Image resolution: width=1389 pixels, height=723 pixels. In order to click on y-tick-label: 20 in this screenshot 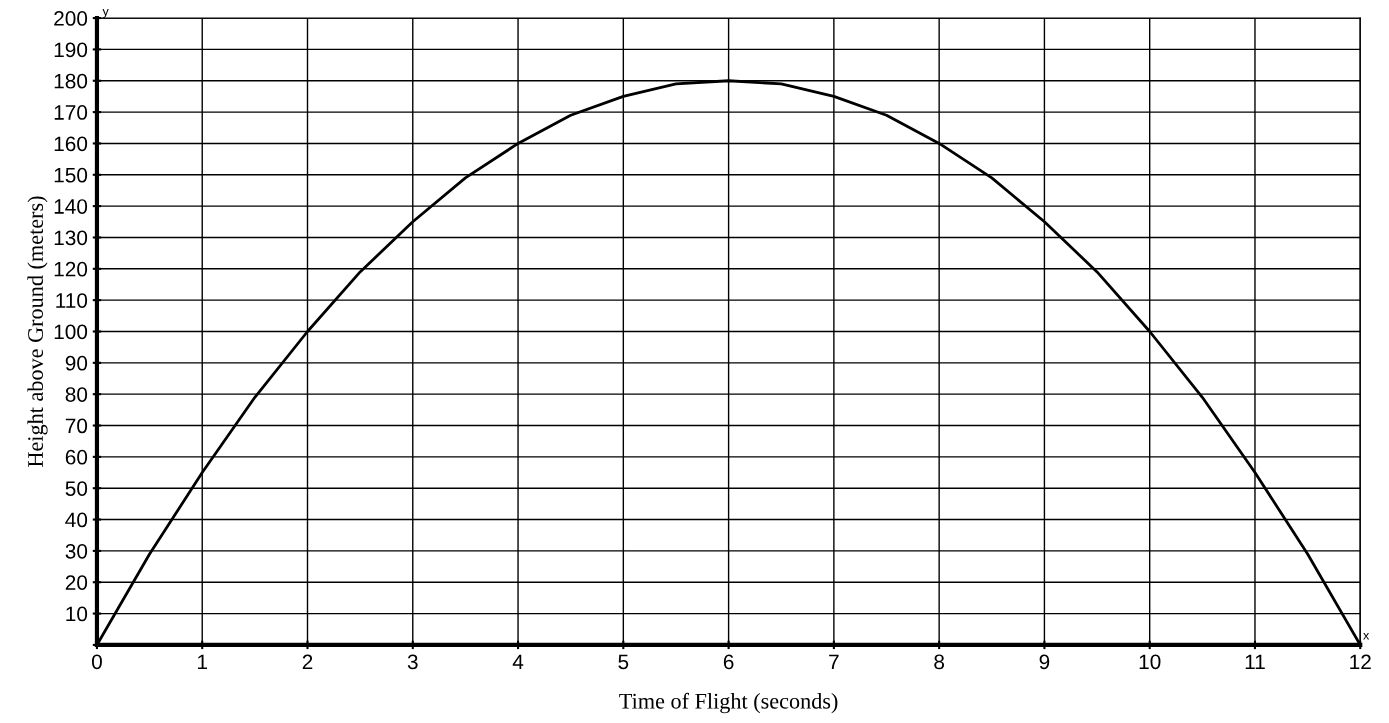, I will do `click(76, 582)`.